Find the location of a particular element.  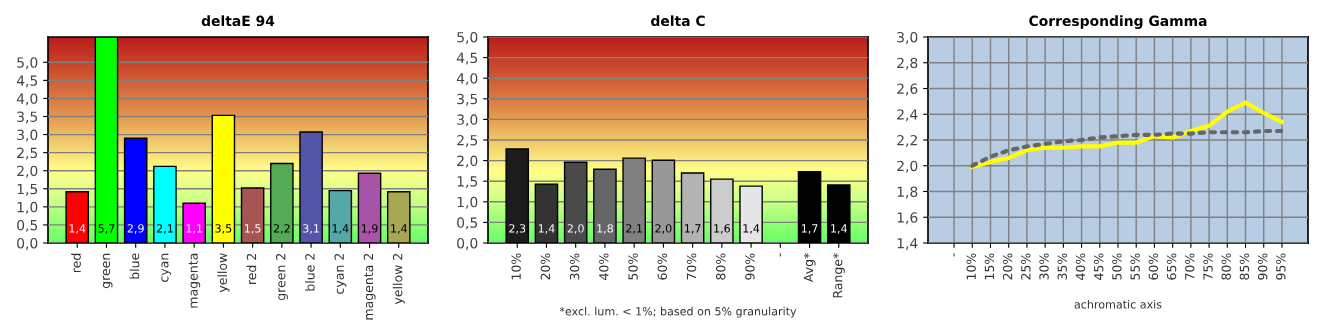

y-tick-label: 1,4 is located at coordinates (907, 244).